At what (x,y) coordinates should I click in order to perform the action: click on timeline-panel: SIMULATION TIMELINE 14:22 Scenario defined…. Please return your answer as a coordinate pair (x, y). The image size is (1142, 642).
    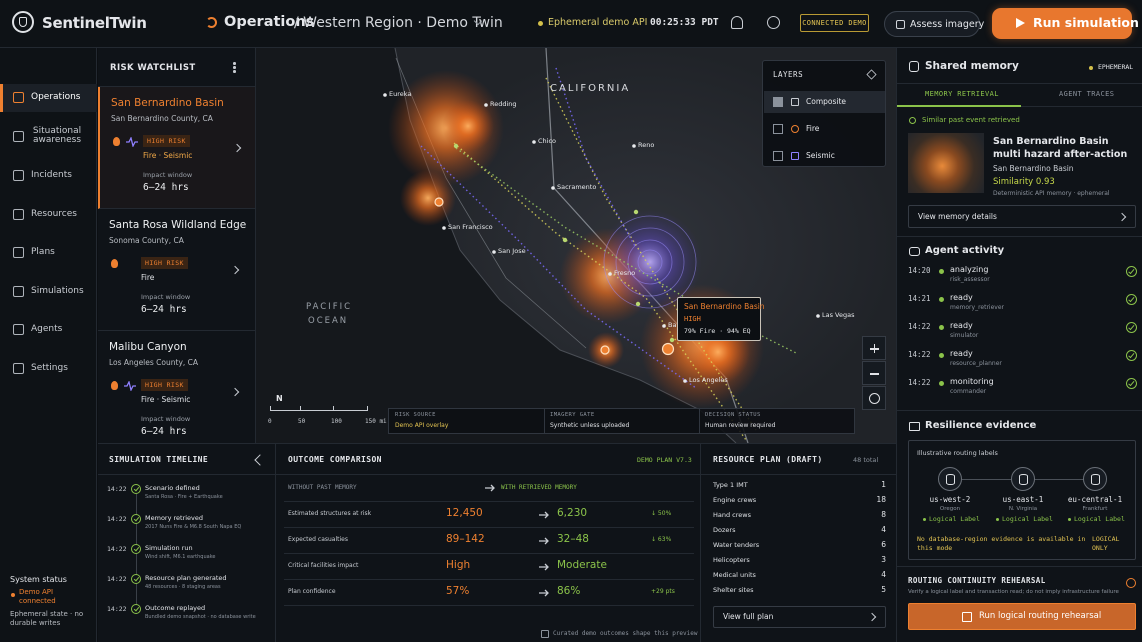
    Looking at the image, I should click on (187, 542).